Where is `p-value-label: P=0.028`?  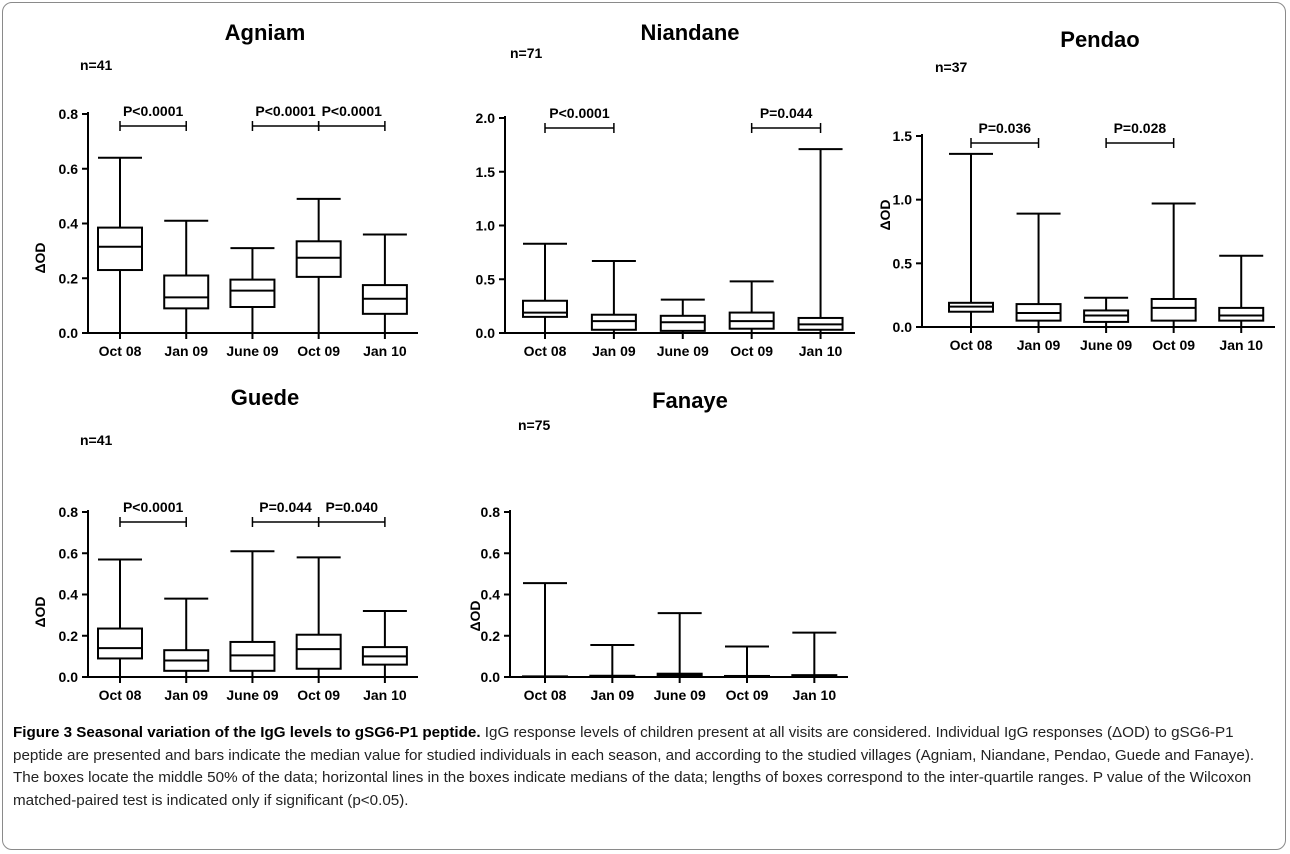
p-value-label: P=0.028 is located at coordinates (1140, 128).